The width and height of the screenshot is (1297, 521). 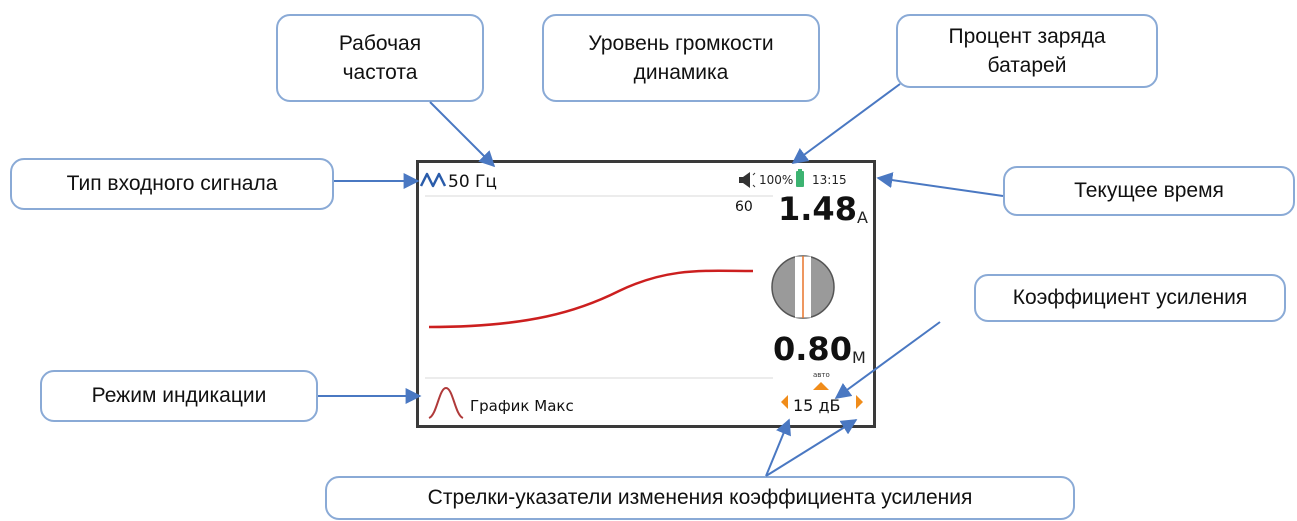 I want to click on current-value: 1.48, so click(x=817, y=209).